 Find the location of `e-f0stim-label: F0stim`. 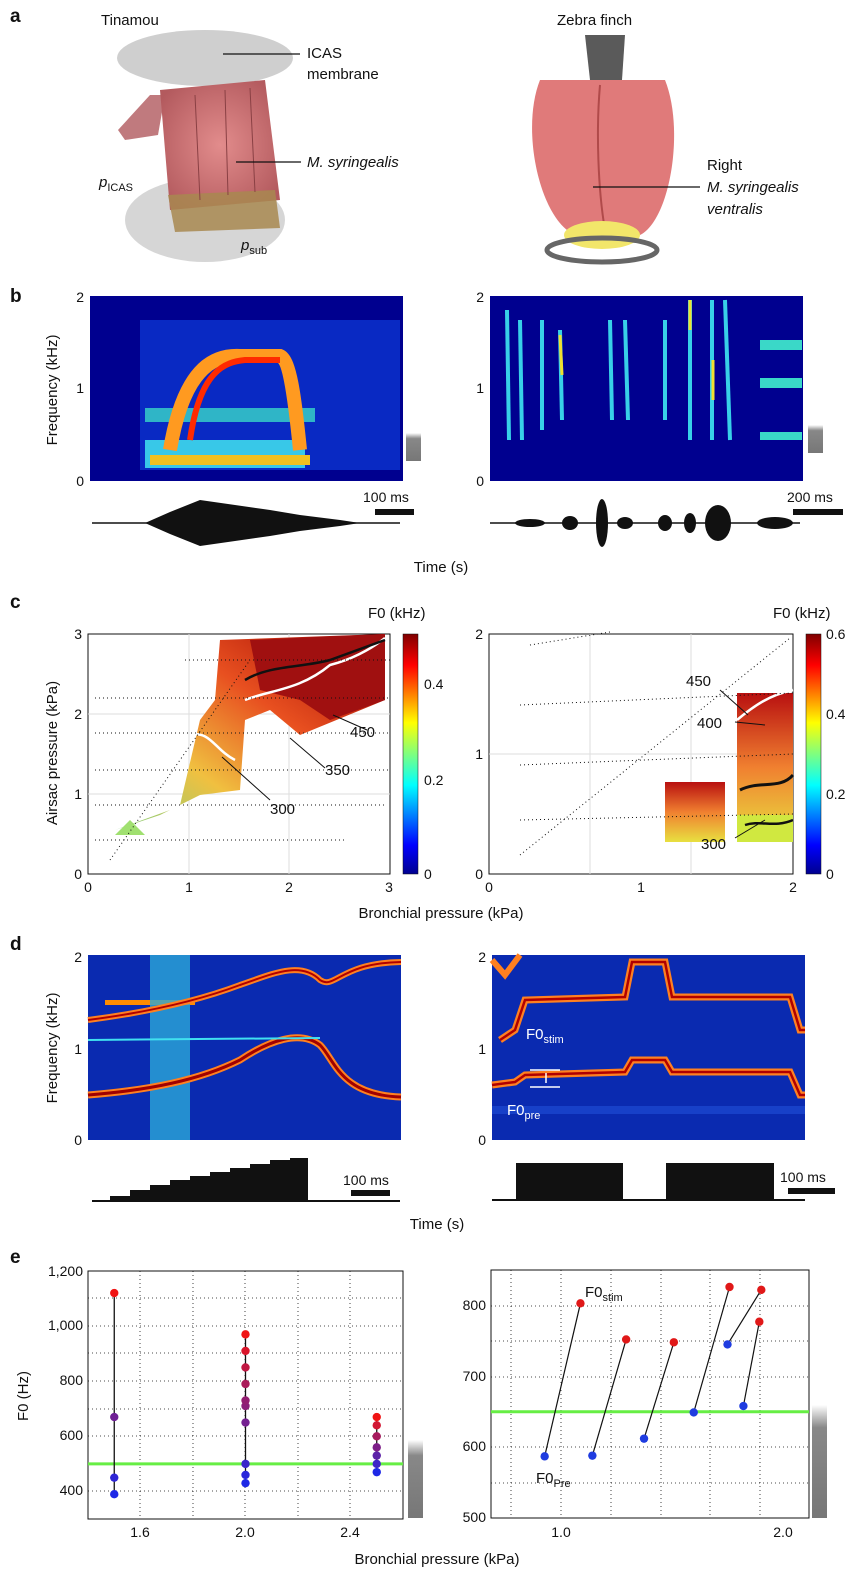

e-f0stim-label: F0stim is located at coordinates (604, 1294).